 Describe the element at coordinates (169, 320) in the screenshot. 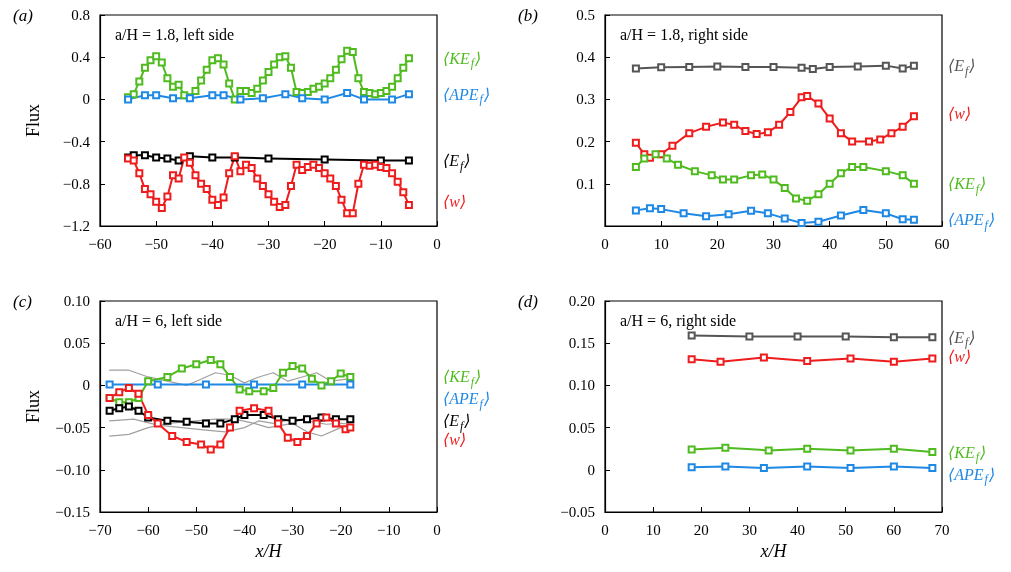

I see `text: a/H = 6, left side` at that location.